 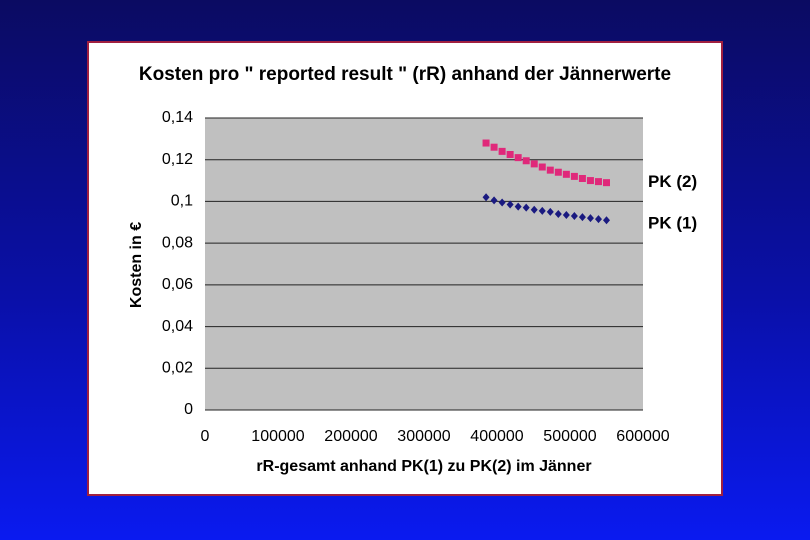 I want to click on y-axis-label: Kosten in €, so click(x=136, y=265).